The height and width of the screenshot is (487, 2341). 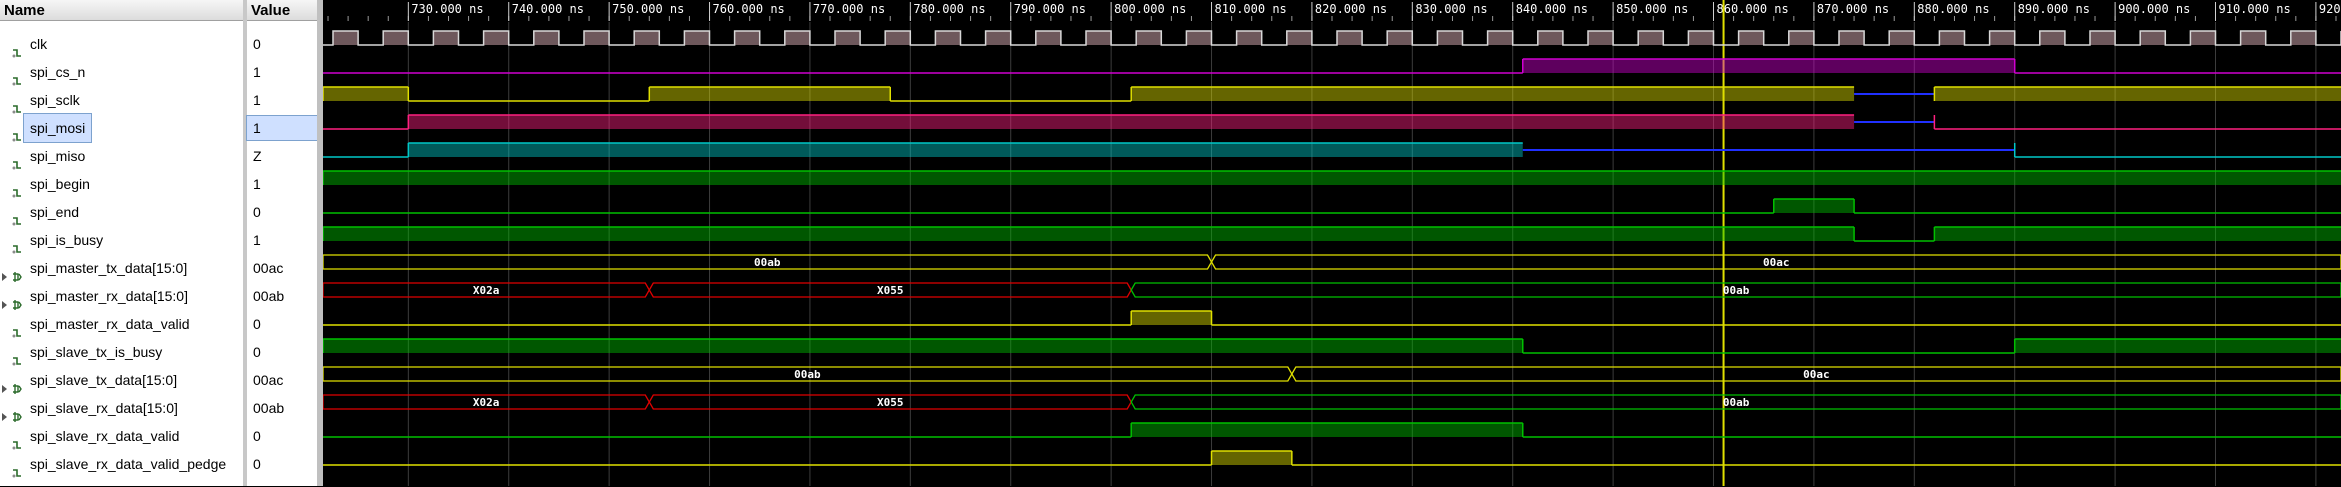 I want to click on signal-row: spi_master_tx_data[15:0], so click(x=121, y=268).